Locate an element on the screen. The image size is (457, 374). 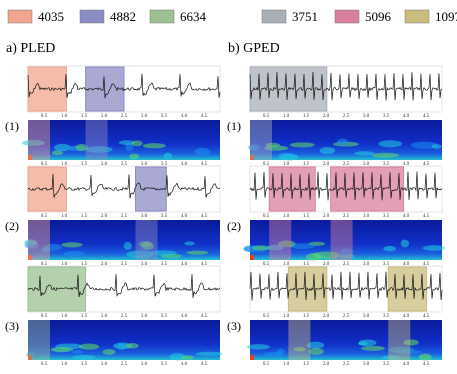
legend-label: 6634 is located at coordinates (193, 16).